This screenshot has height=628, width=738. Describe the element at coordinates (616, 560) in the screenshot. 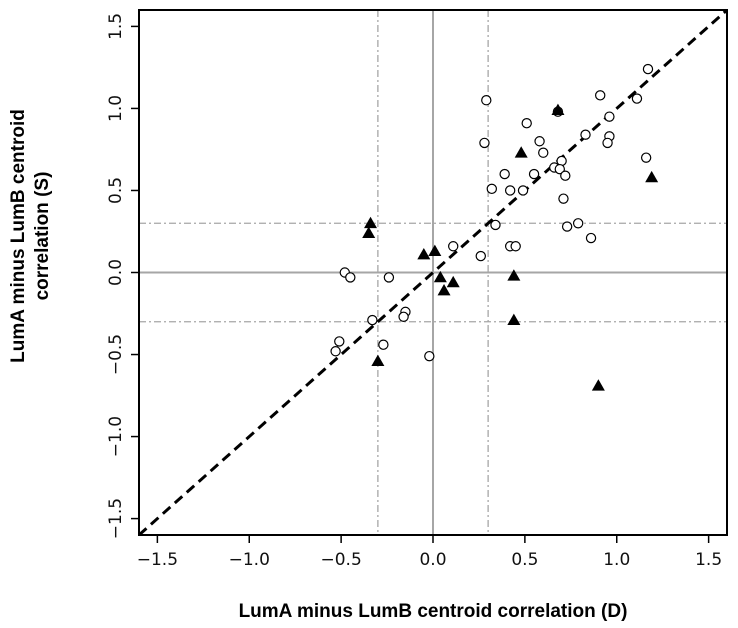

I see `x-tick-label: 1.0` at that location.